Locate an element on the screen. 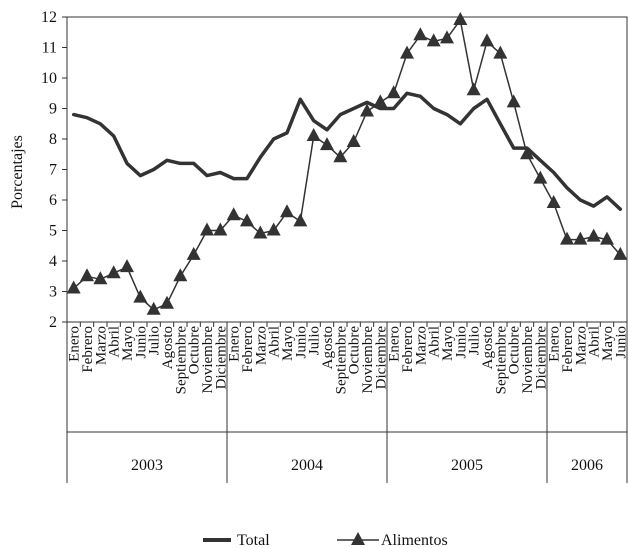  year-label: 2006 is located at coordinates (587, 465).